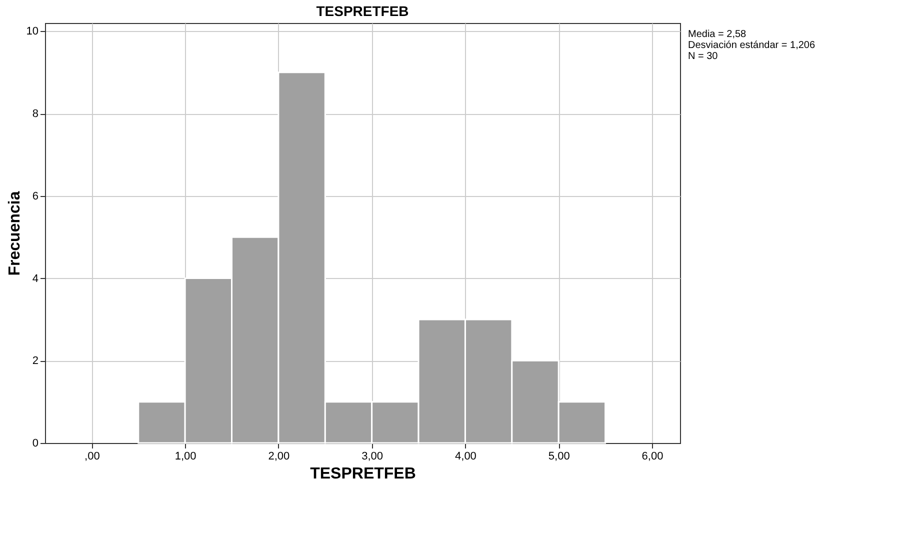  Describe the element at coordinates (92, 456) in the screenshot. I see `x-tick-label: ,00` at that location.